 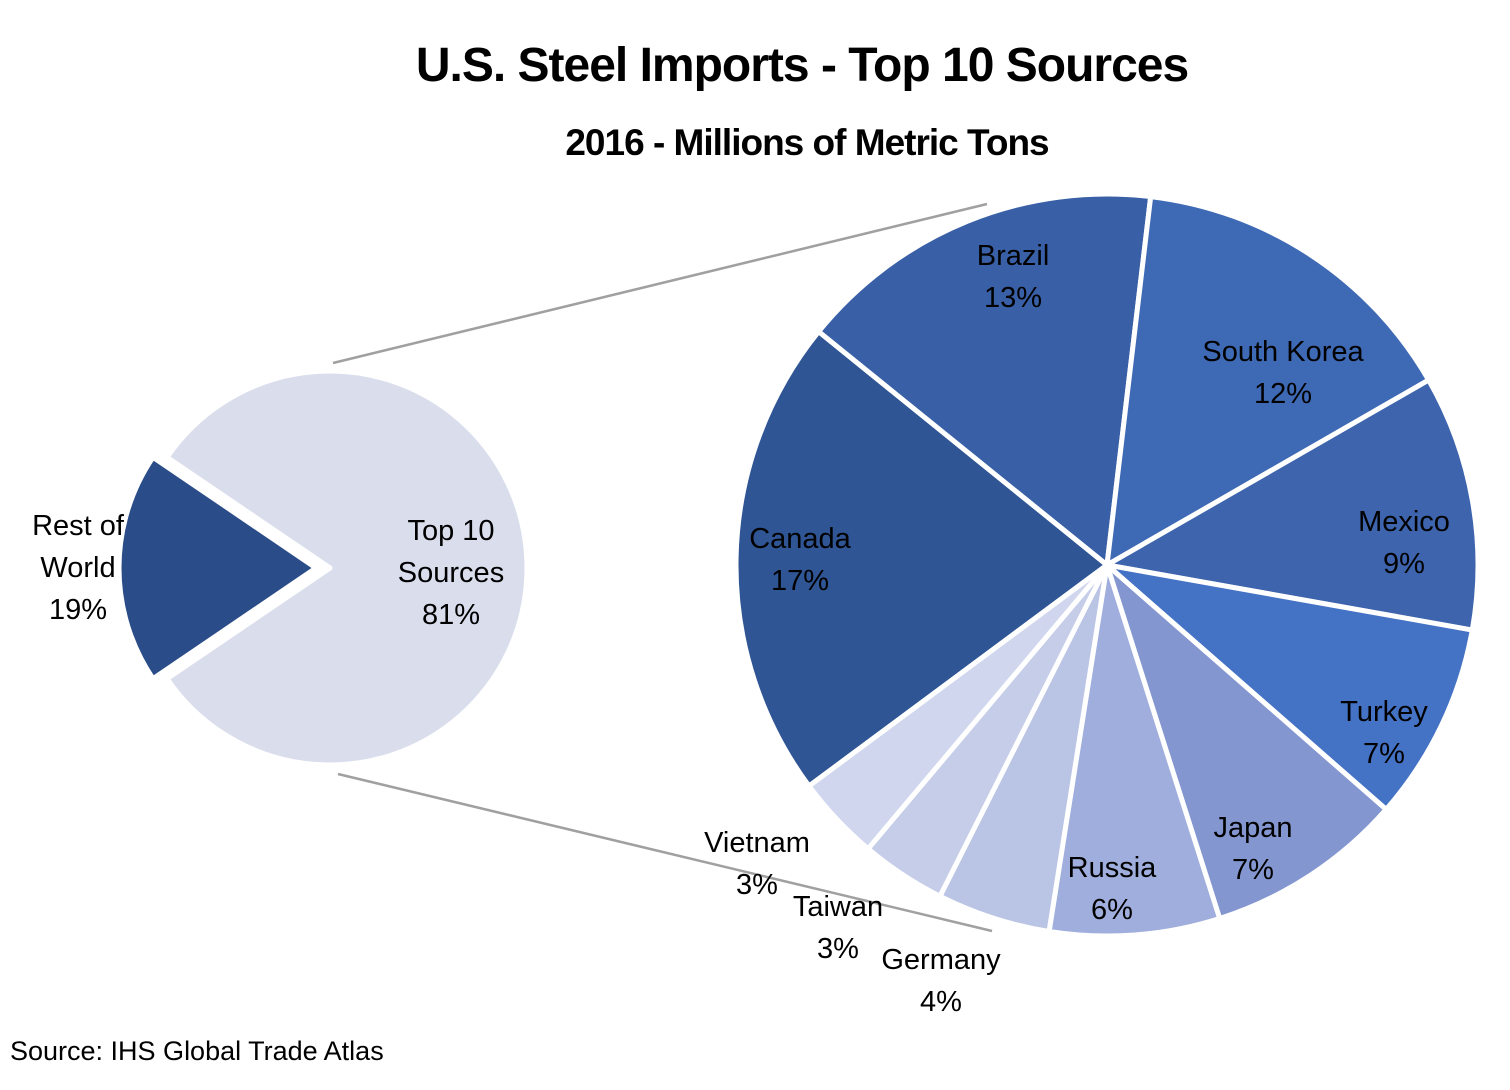 I want to click on slice-label-text: Germany, so click(x=941, y=959).